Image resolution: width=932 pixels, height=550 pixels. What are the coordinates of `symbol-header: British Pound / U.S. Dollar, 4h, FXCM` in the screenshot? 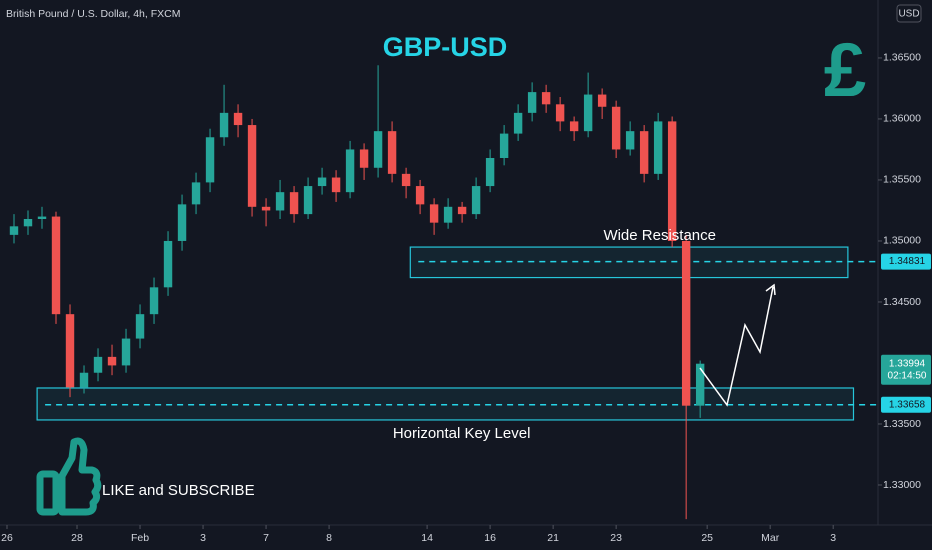 It's located at (93, 14).